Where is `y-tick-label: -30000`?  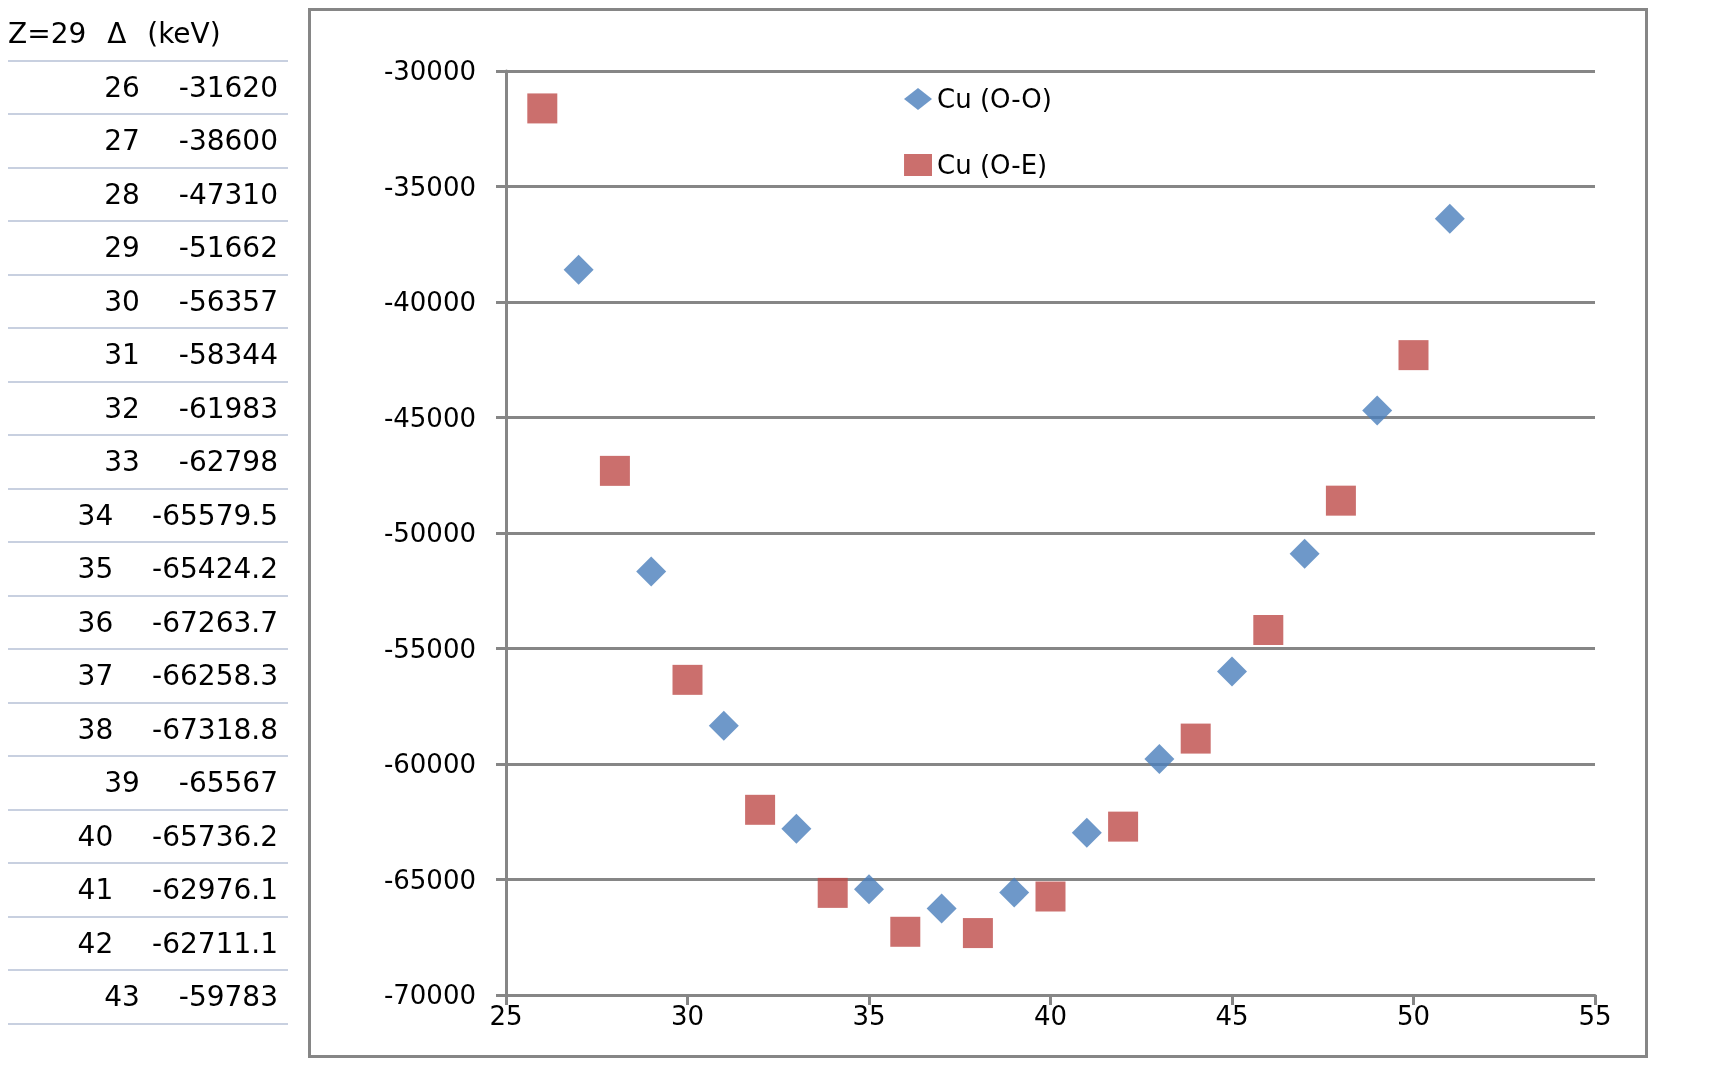 y-tick-label: -30000 is located at coordinates (429, 71).